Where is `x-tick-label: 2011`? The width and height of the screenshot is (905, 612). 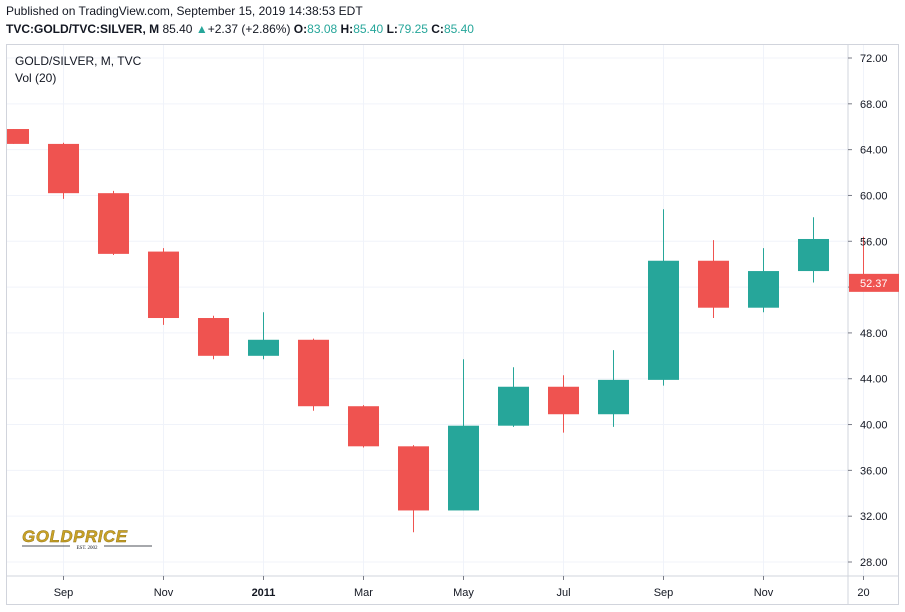
x-tick-label: 2011 is located at coordinates (264, 593).